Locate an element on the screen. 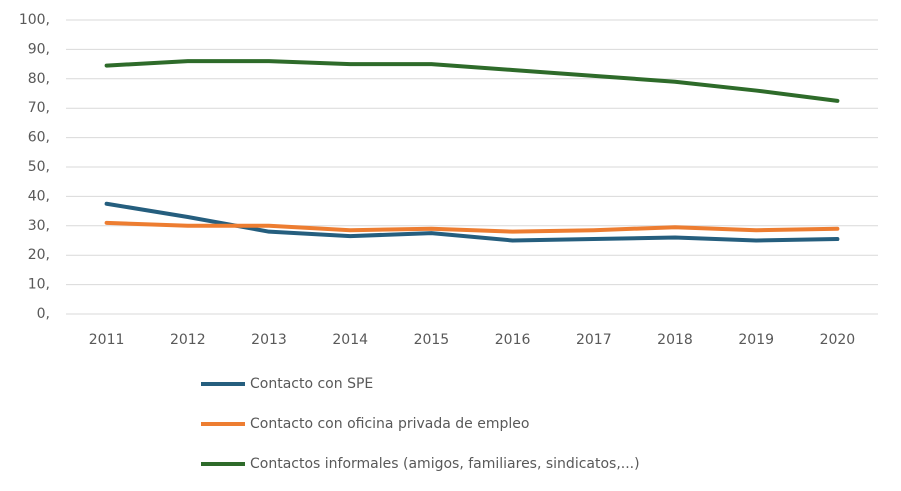  y-tick-label: 30, is located at coordinates (39, 226).